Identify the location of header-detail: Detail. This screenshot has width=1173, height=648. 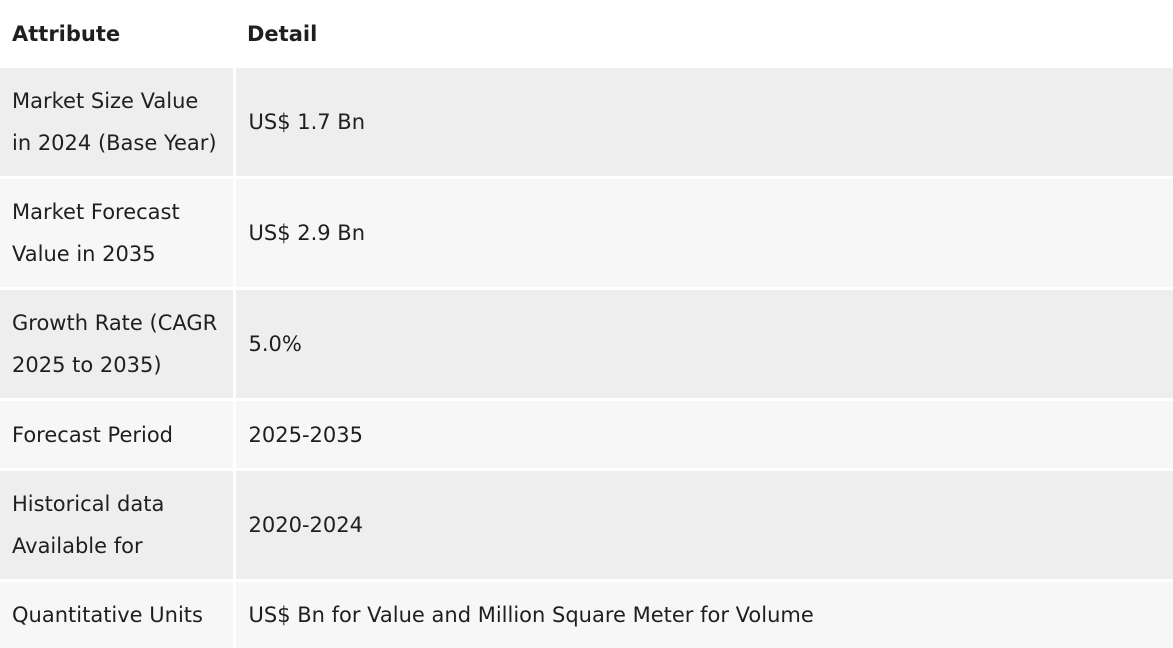
(703, 34).